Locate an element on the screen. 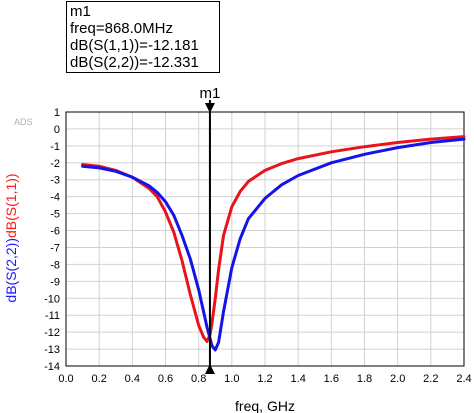 The height and width of the screenshot is (413, 474). y-tick-label: -11 is located at coordinates (52, 316).